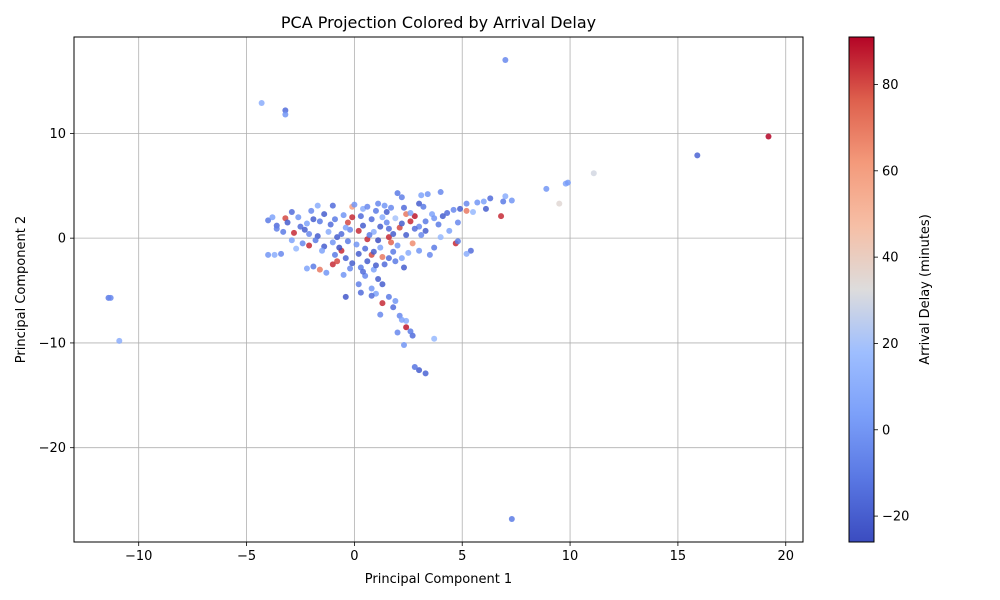 This screenshot has width=1000, height=600. I want to click on colorbar-tick-label: 40, so click(890, 258).